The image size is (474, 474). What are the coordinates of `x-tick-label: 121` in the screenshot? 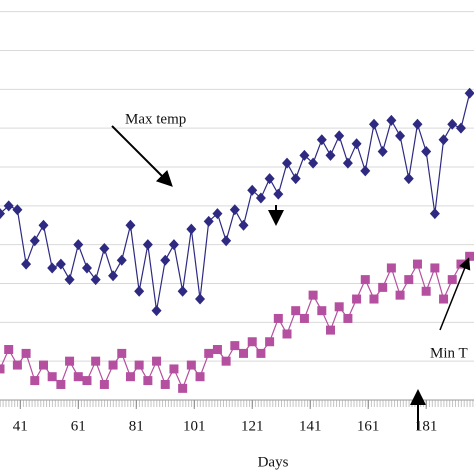 It's located at (252, 426).